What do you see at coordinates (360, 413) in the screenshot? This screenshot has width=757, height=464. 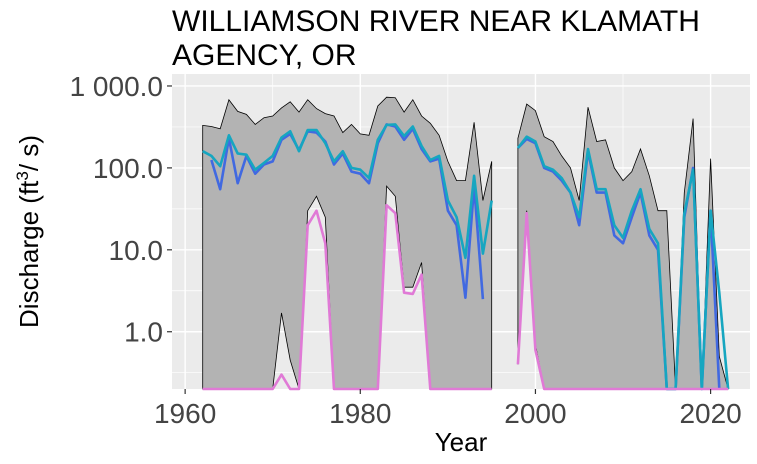 I see `x-tick-label: 1980` at bounding box center [360, 413].